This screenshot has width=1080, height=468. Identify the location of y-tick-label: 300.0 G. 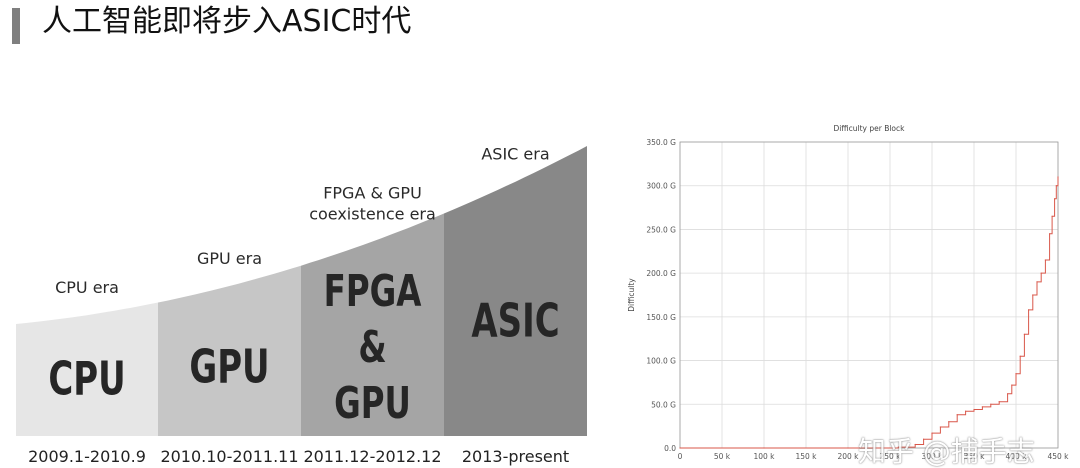
(661, 186).